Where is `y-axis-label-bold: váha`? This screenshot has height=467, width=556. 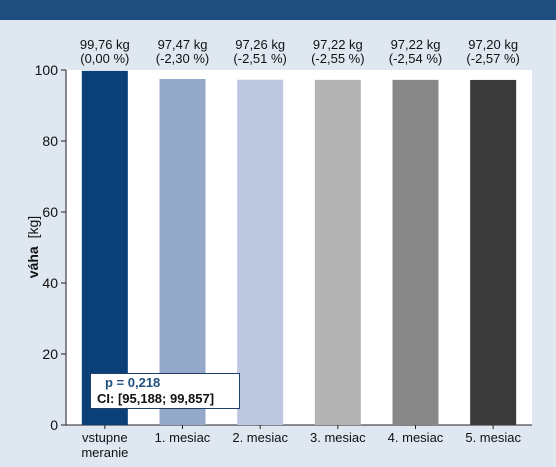 y-axis-label-bold: váha is located at coordinates (33, 262).